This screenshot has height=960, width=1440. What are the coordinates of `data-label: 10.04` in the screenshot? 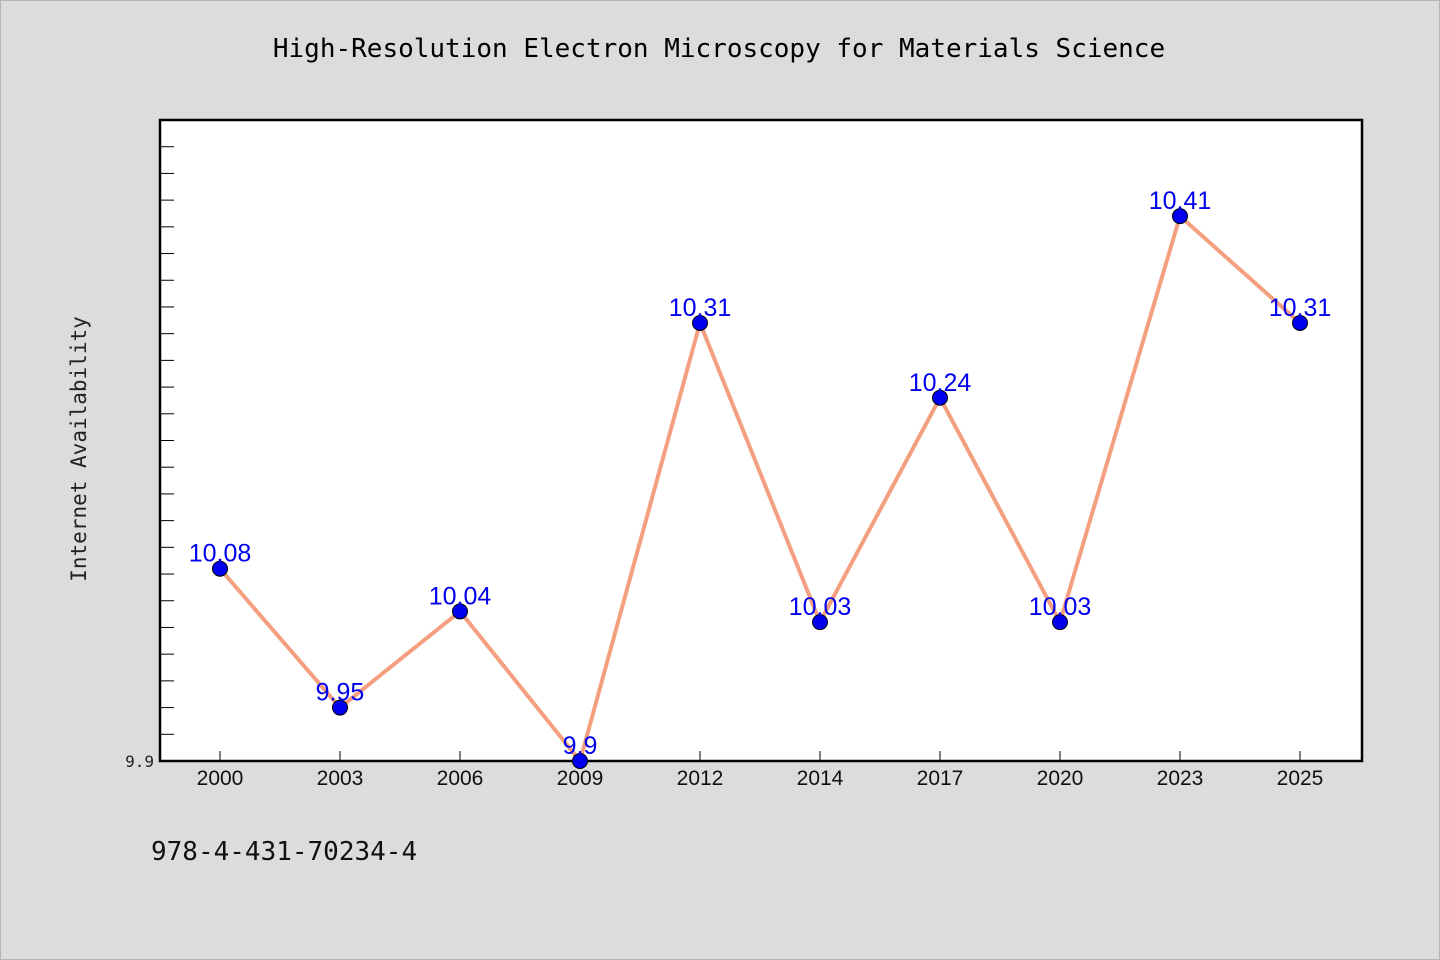 It's located at (460, 596).